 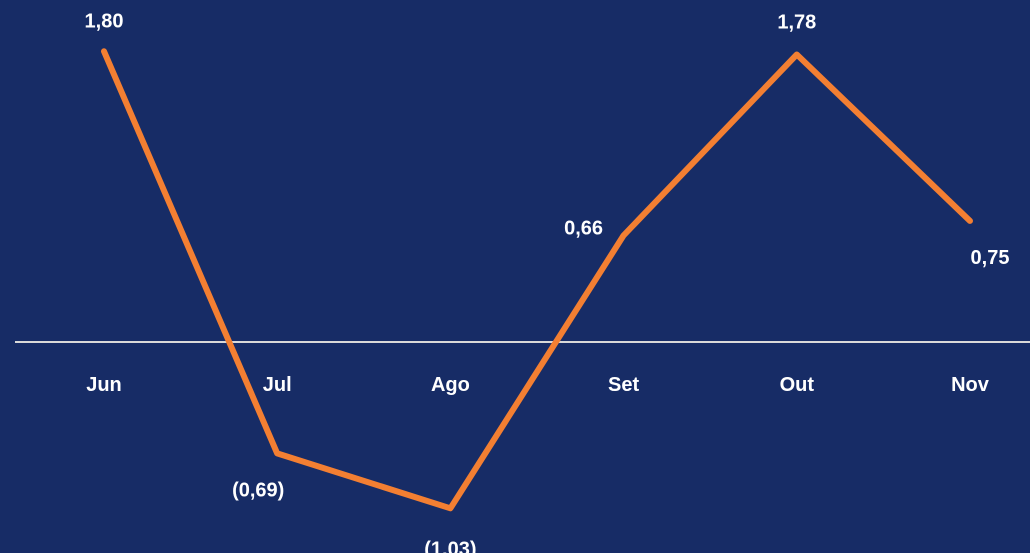 I want to click on data-label-out: 1,78, so click(x=796, y=23).